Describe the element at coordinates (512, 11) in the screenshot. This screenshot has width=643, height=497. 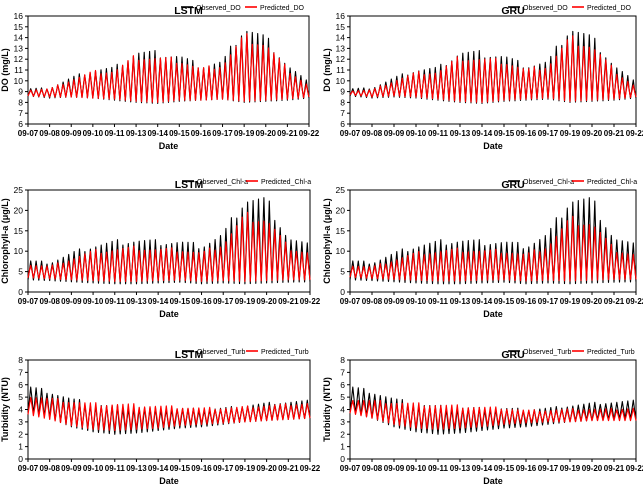
I see `chart-title: GRU` at that location.